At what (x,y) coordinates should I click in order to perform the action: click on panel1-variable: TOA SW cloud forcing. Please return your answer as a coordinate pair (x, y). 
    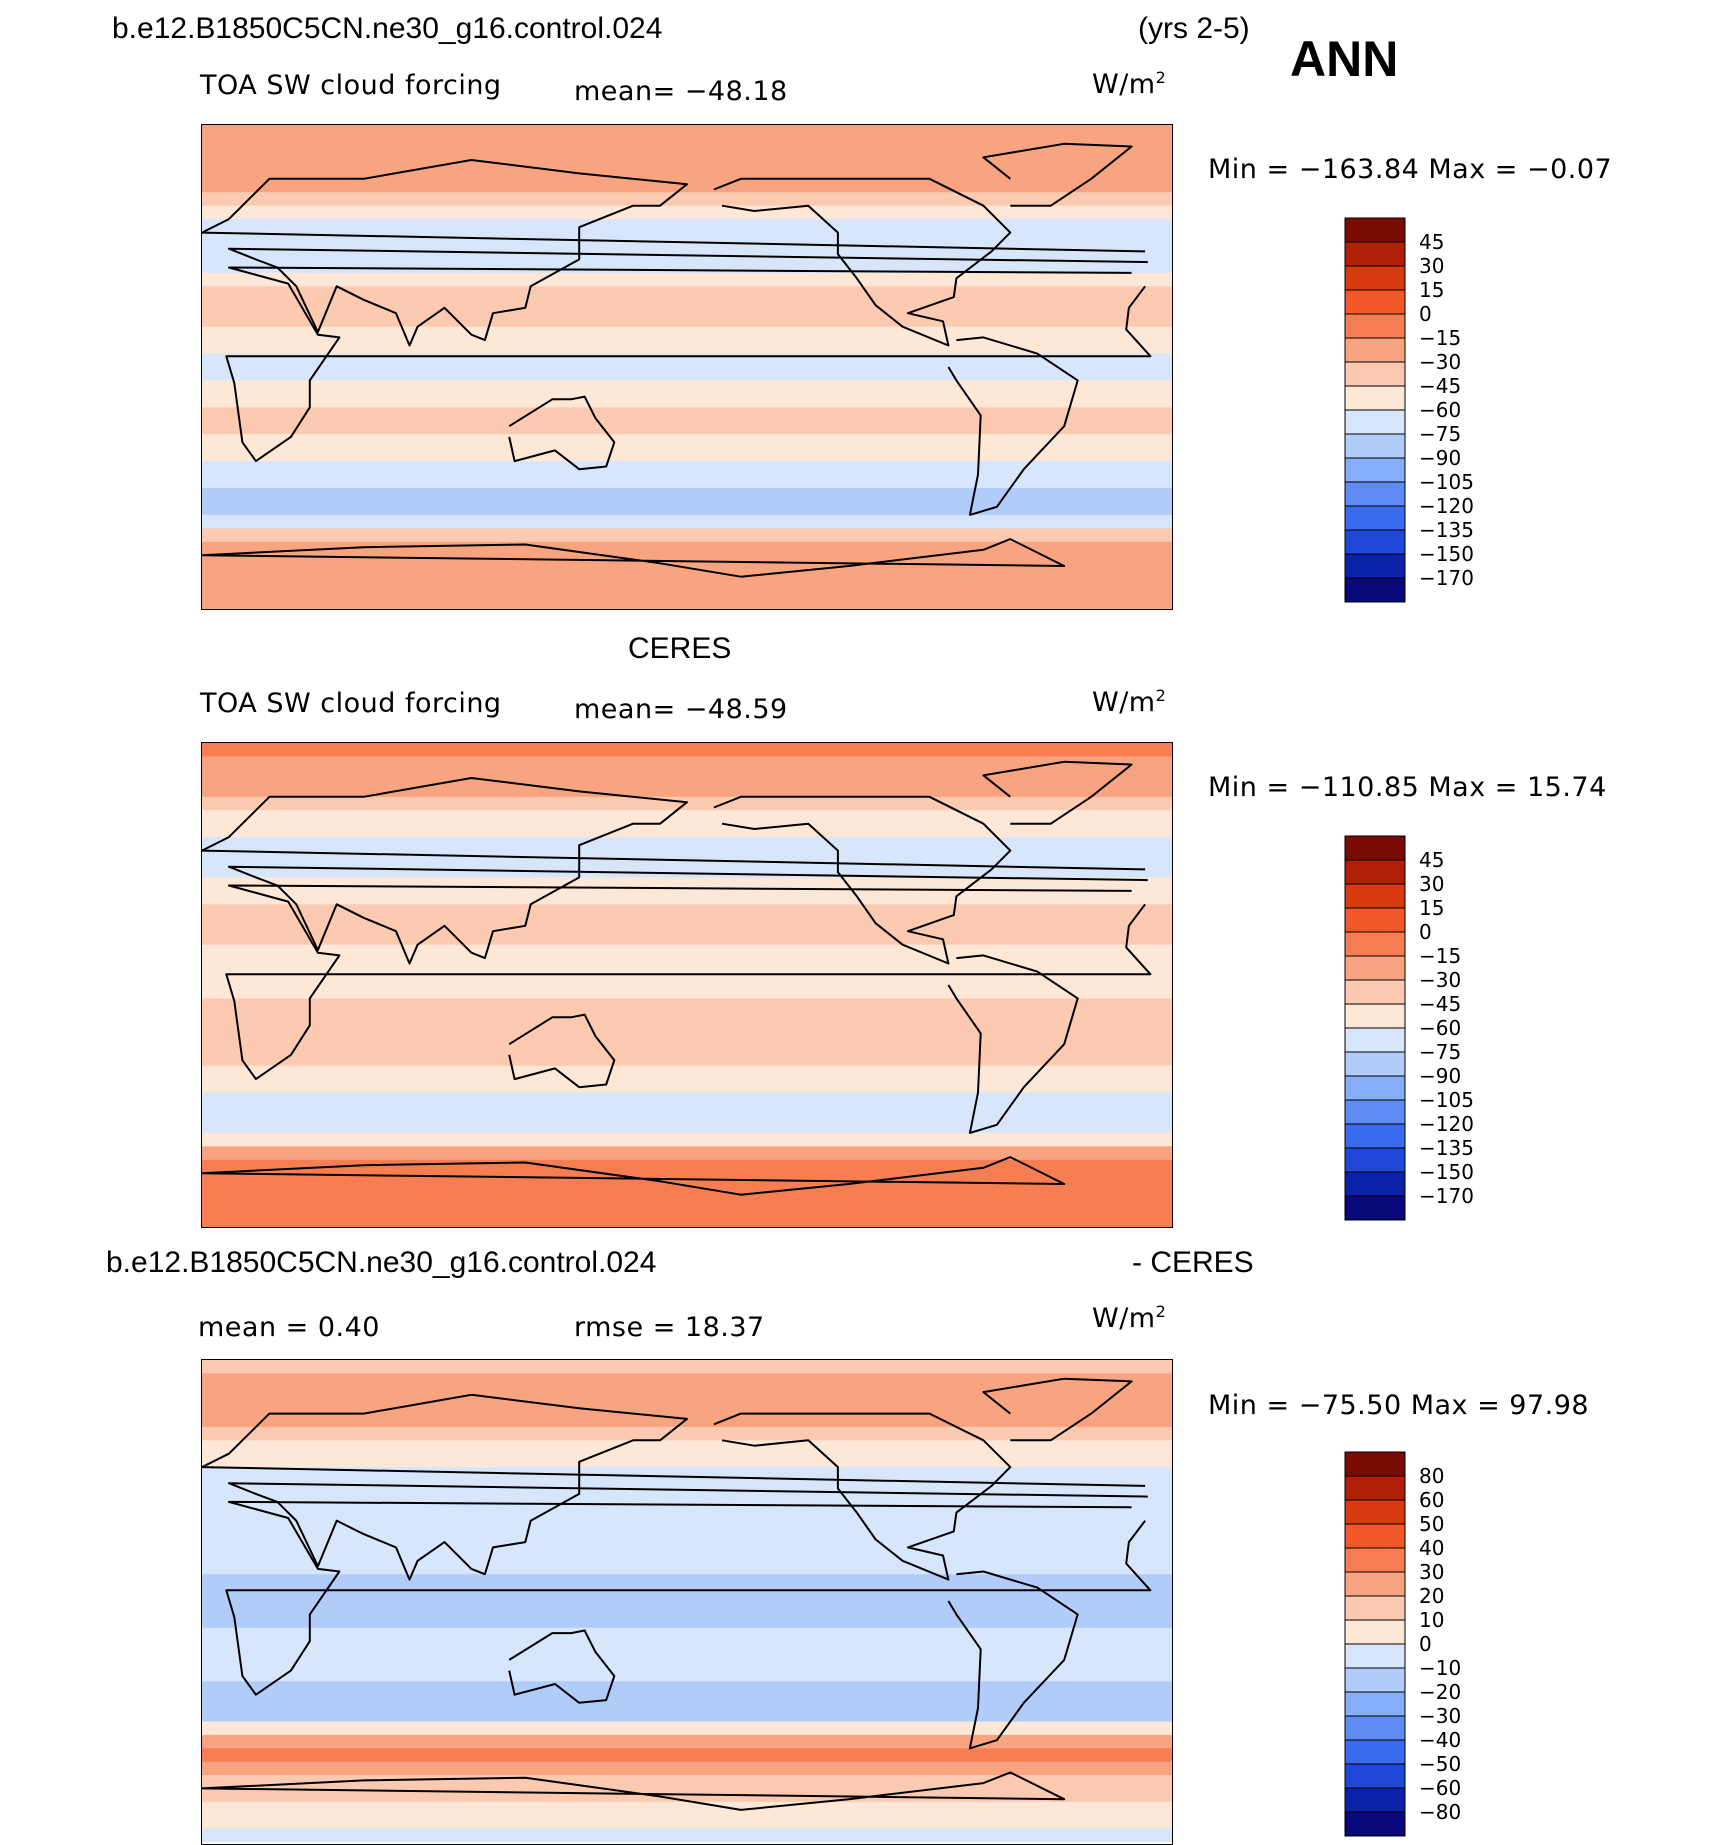
    Looking at the image, I should click on (351, 85).